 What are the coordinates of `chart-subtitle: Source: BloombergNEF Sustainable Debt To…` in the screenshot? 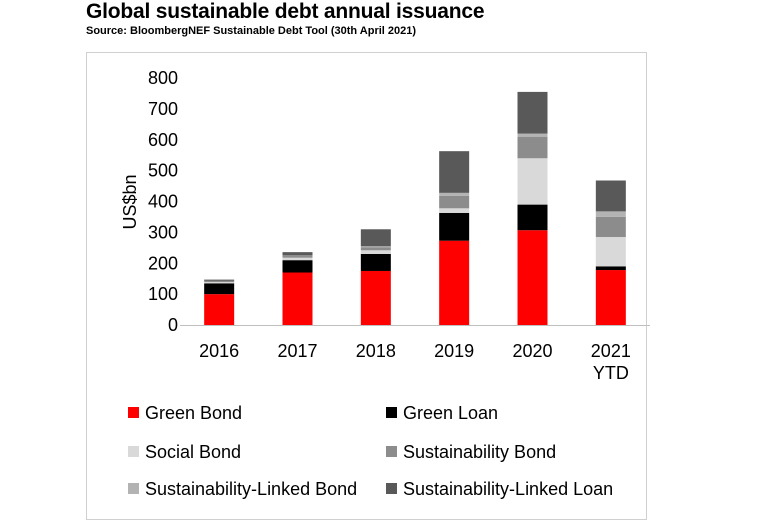 It's located at (251, 31).